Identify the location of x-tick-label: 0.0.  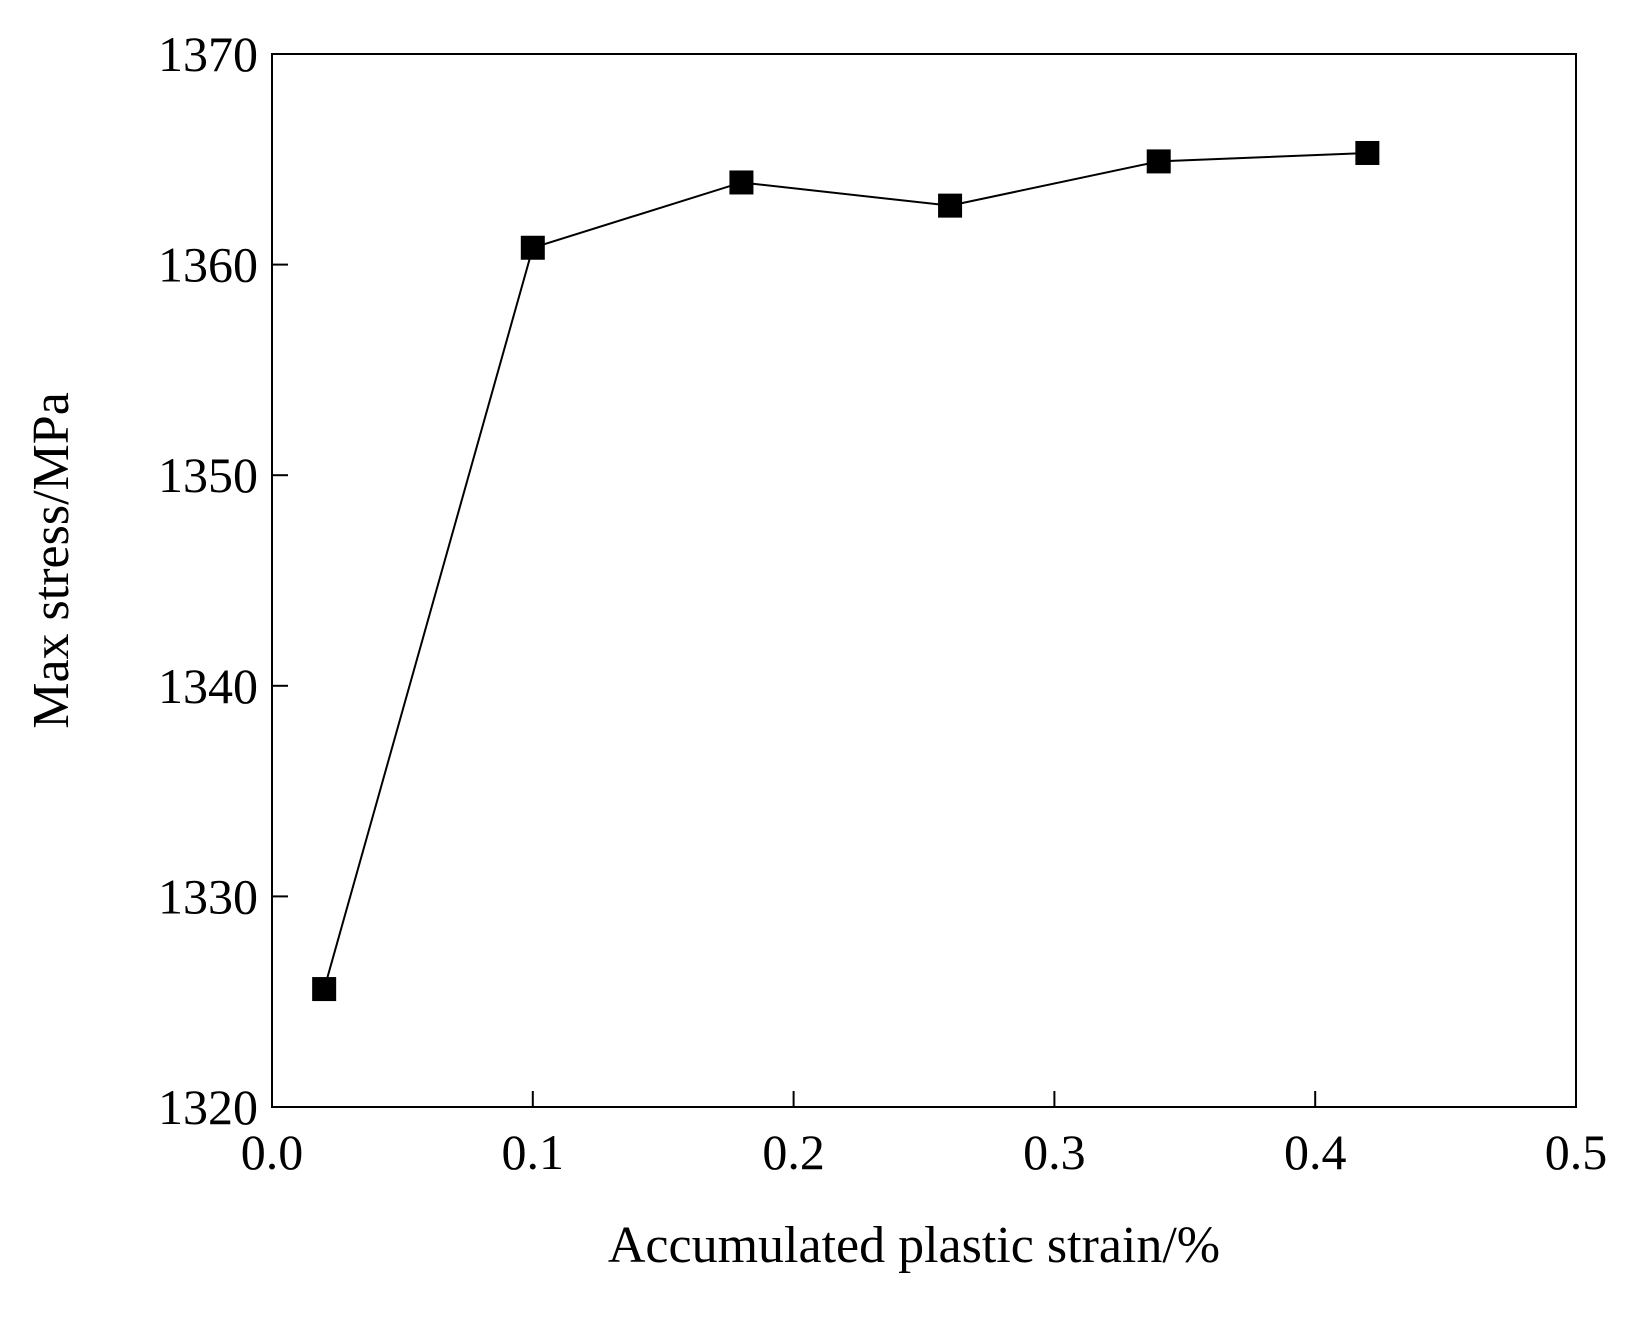
(272, 1152).